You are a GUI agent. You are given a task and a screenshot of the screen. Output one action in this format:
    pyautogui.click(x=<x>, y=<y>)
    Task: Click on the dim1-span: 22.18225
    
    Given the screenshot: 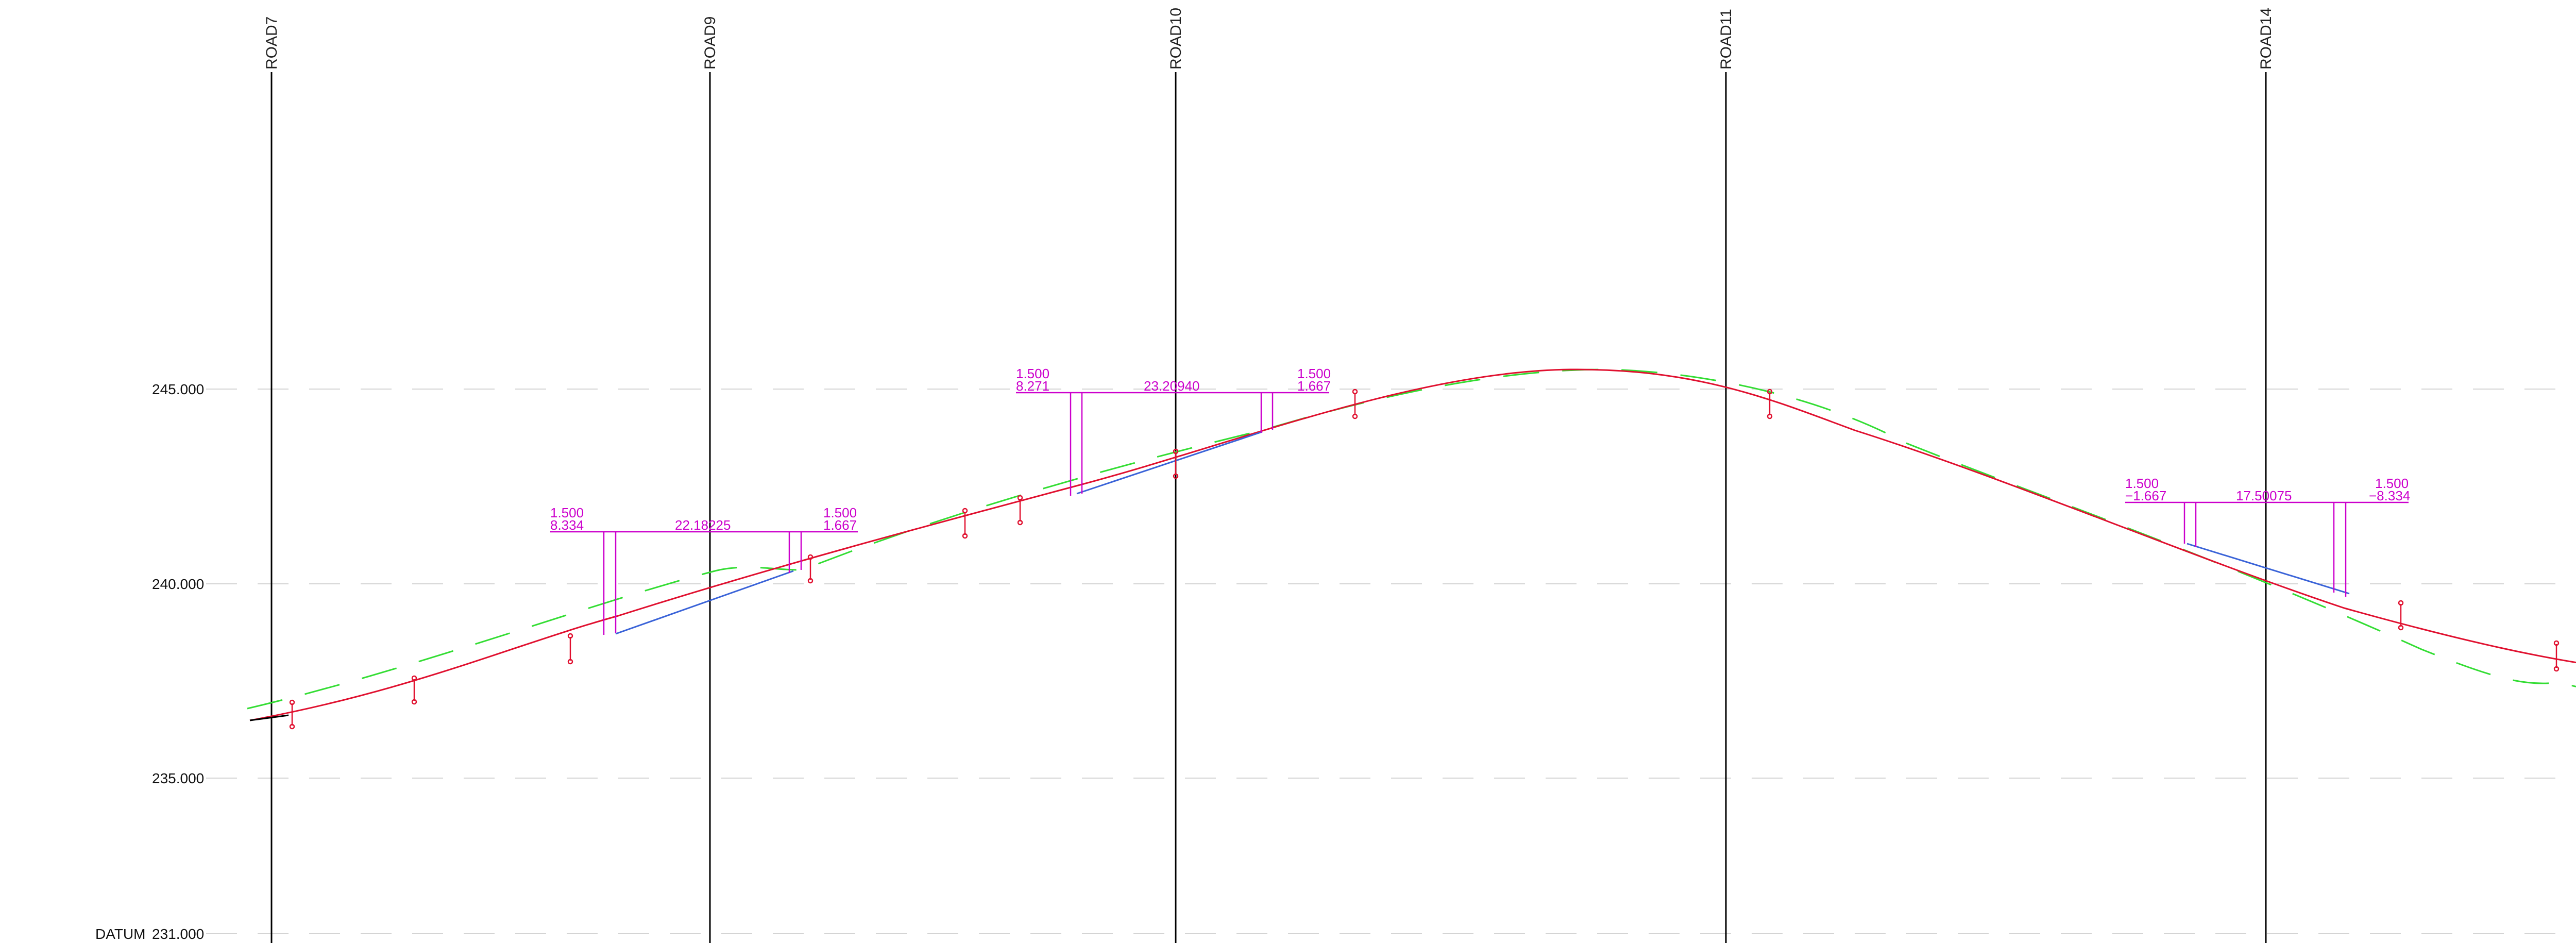 What is the action you would take?
    pyautogui.click(x=703, y=525)
    